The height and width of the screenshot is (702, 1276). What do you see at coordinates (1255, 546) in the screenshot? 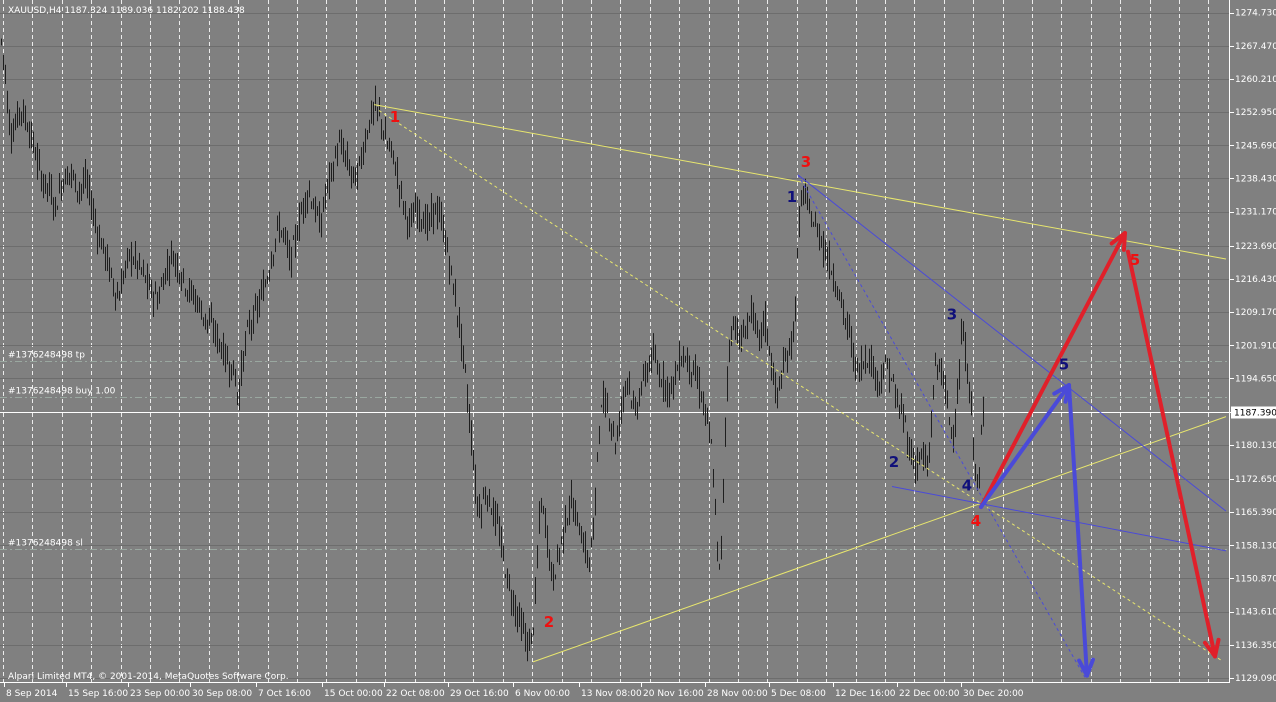
I see `price-label: 1158.130` at bounding box center [1255, 546].